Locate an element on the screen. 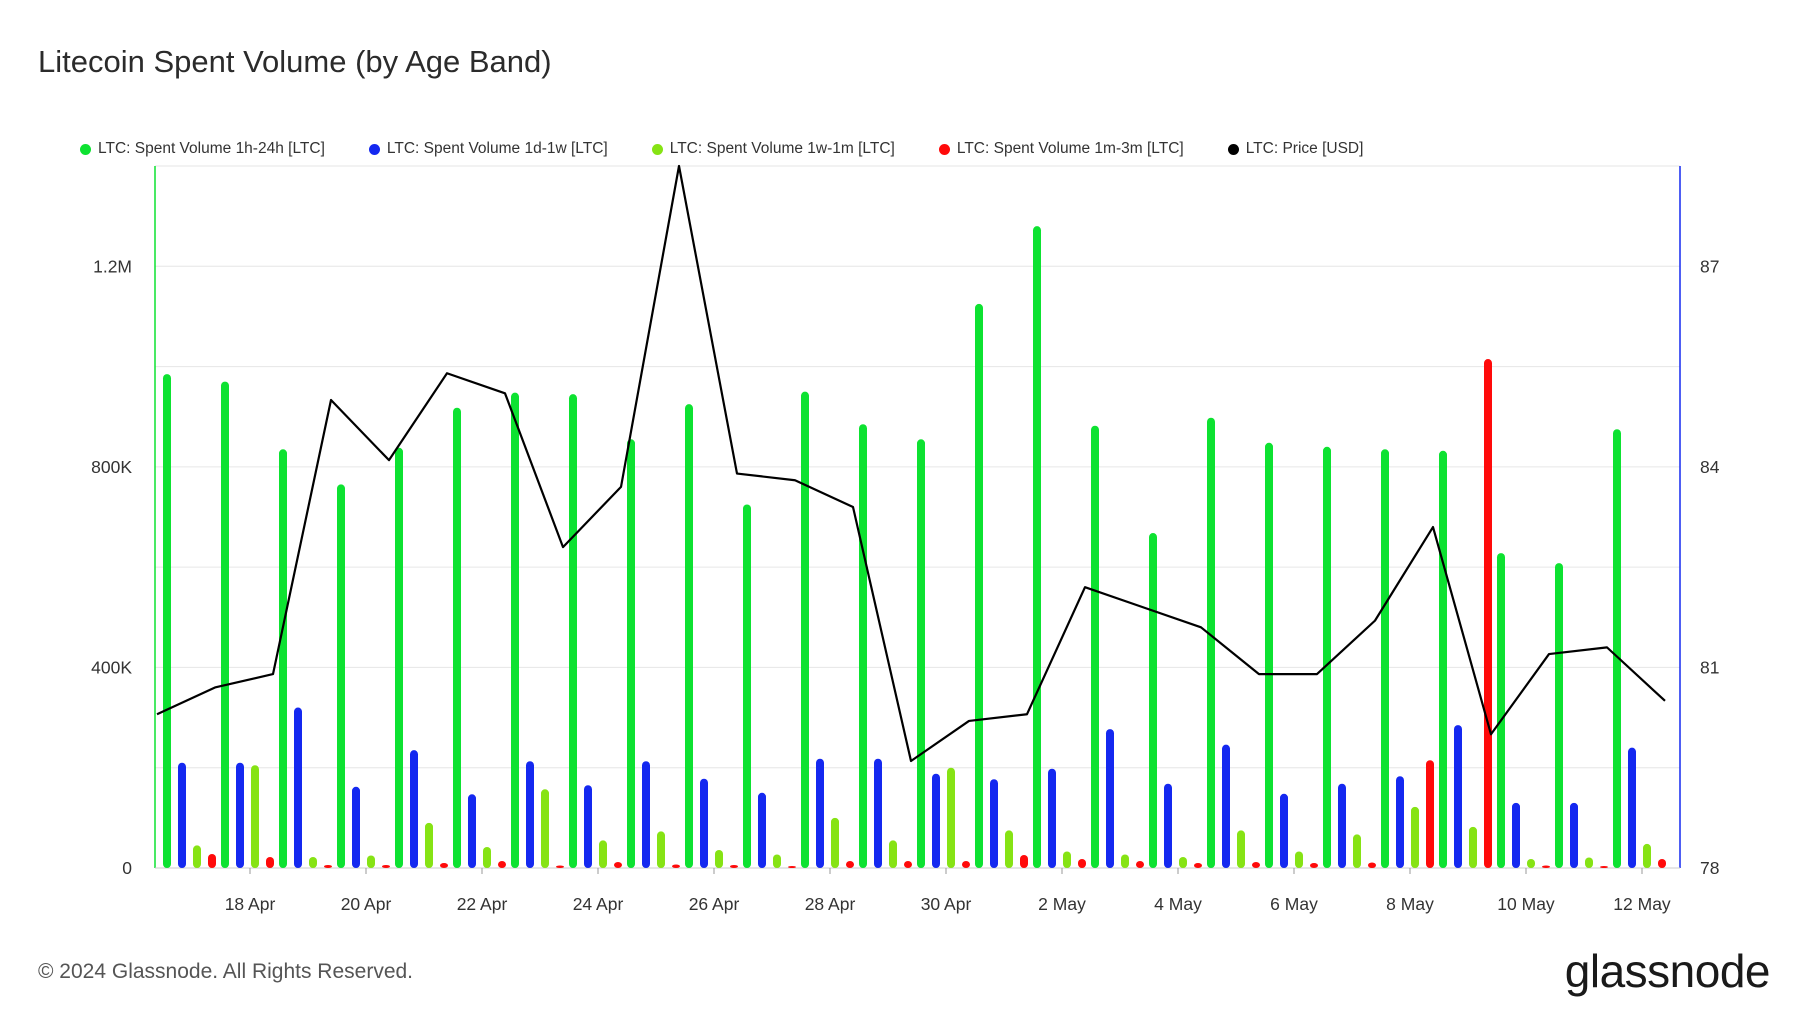 The image size is (1800, 1013). legend-item-1h-24h: LTC: Spent Volume 1h-24h [LTC] is located at coordinates (202, 149).